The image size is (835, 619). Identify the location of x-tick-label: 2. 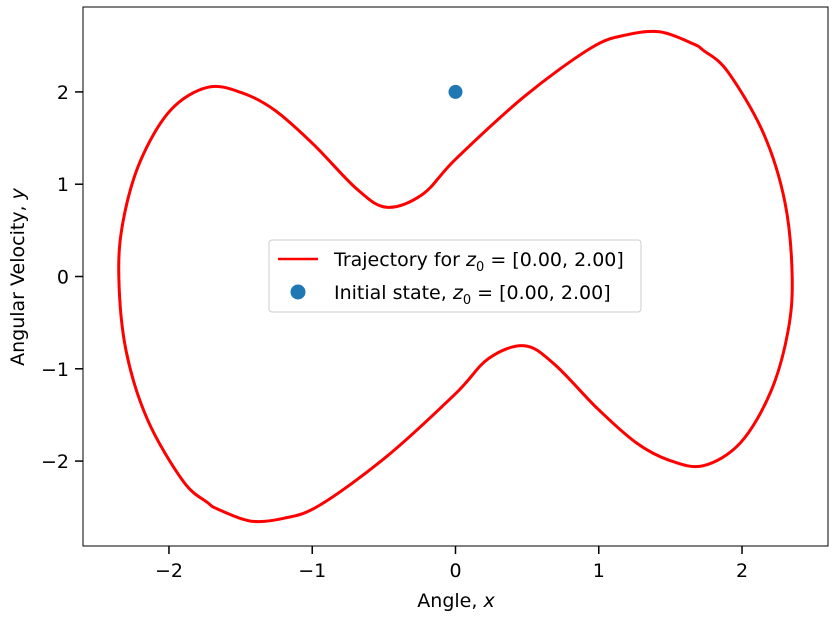
(742, 571).